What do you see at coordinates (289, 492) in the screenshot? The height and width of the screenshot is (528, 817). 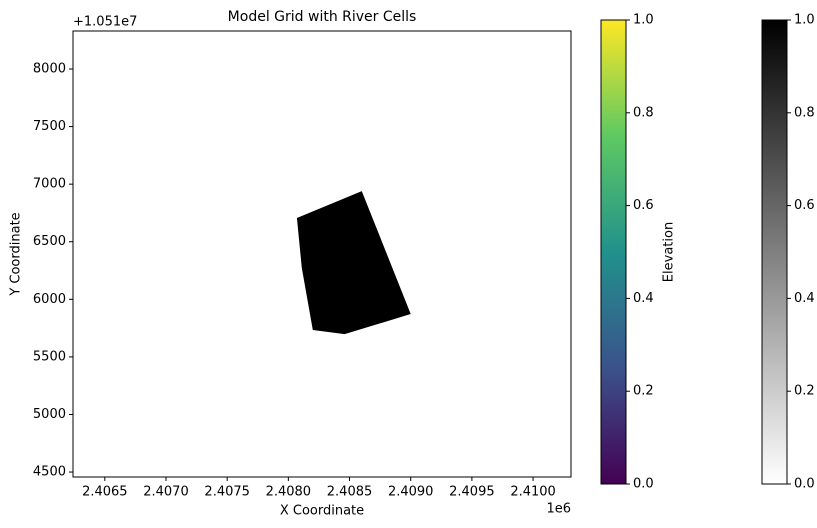 I see `x-tick-label: 2.4080` at bounding box center [289, 492].